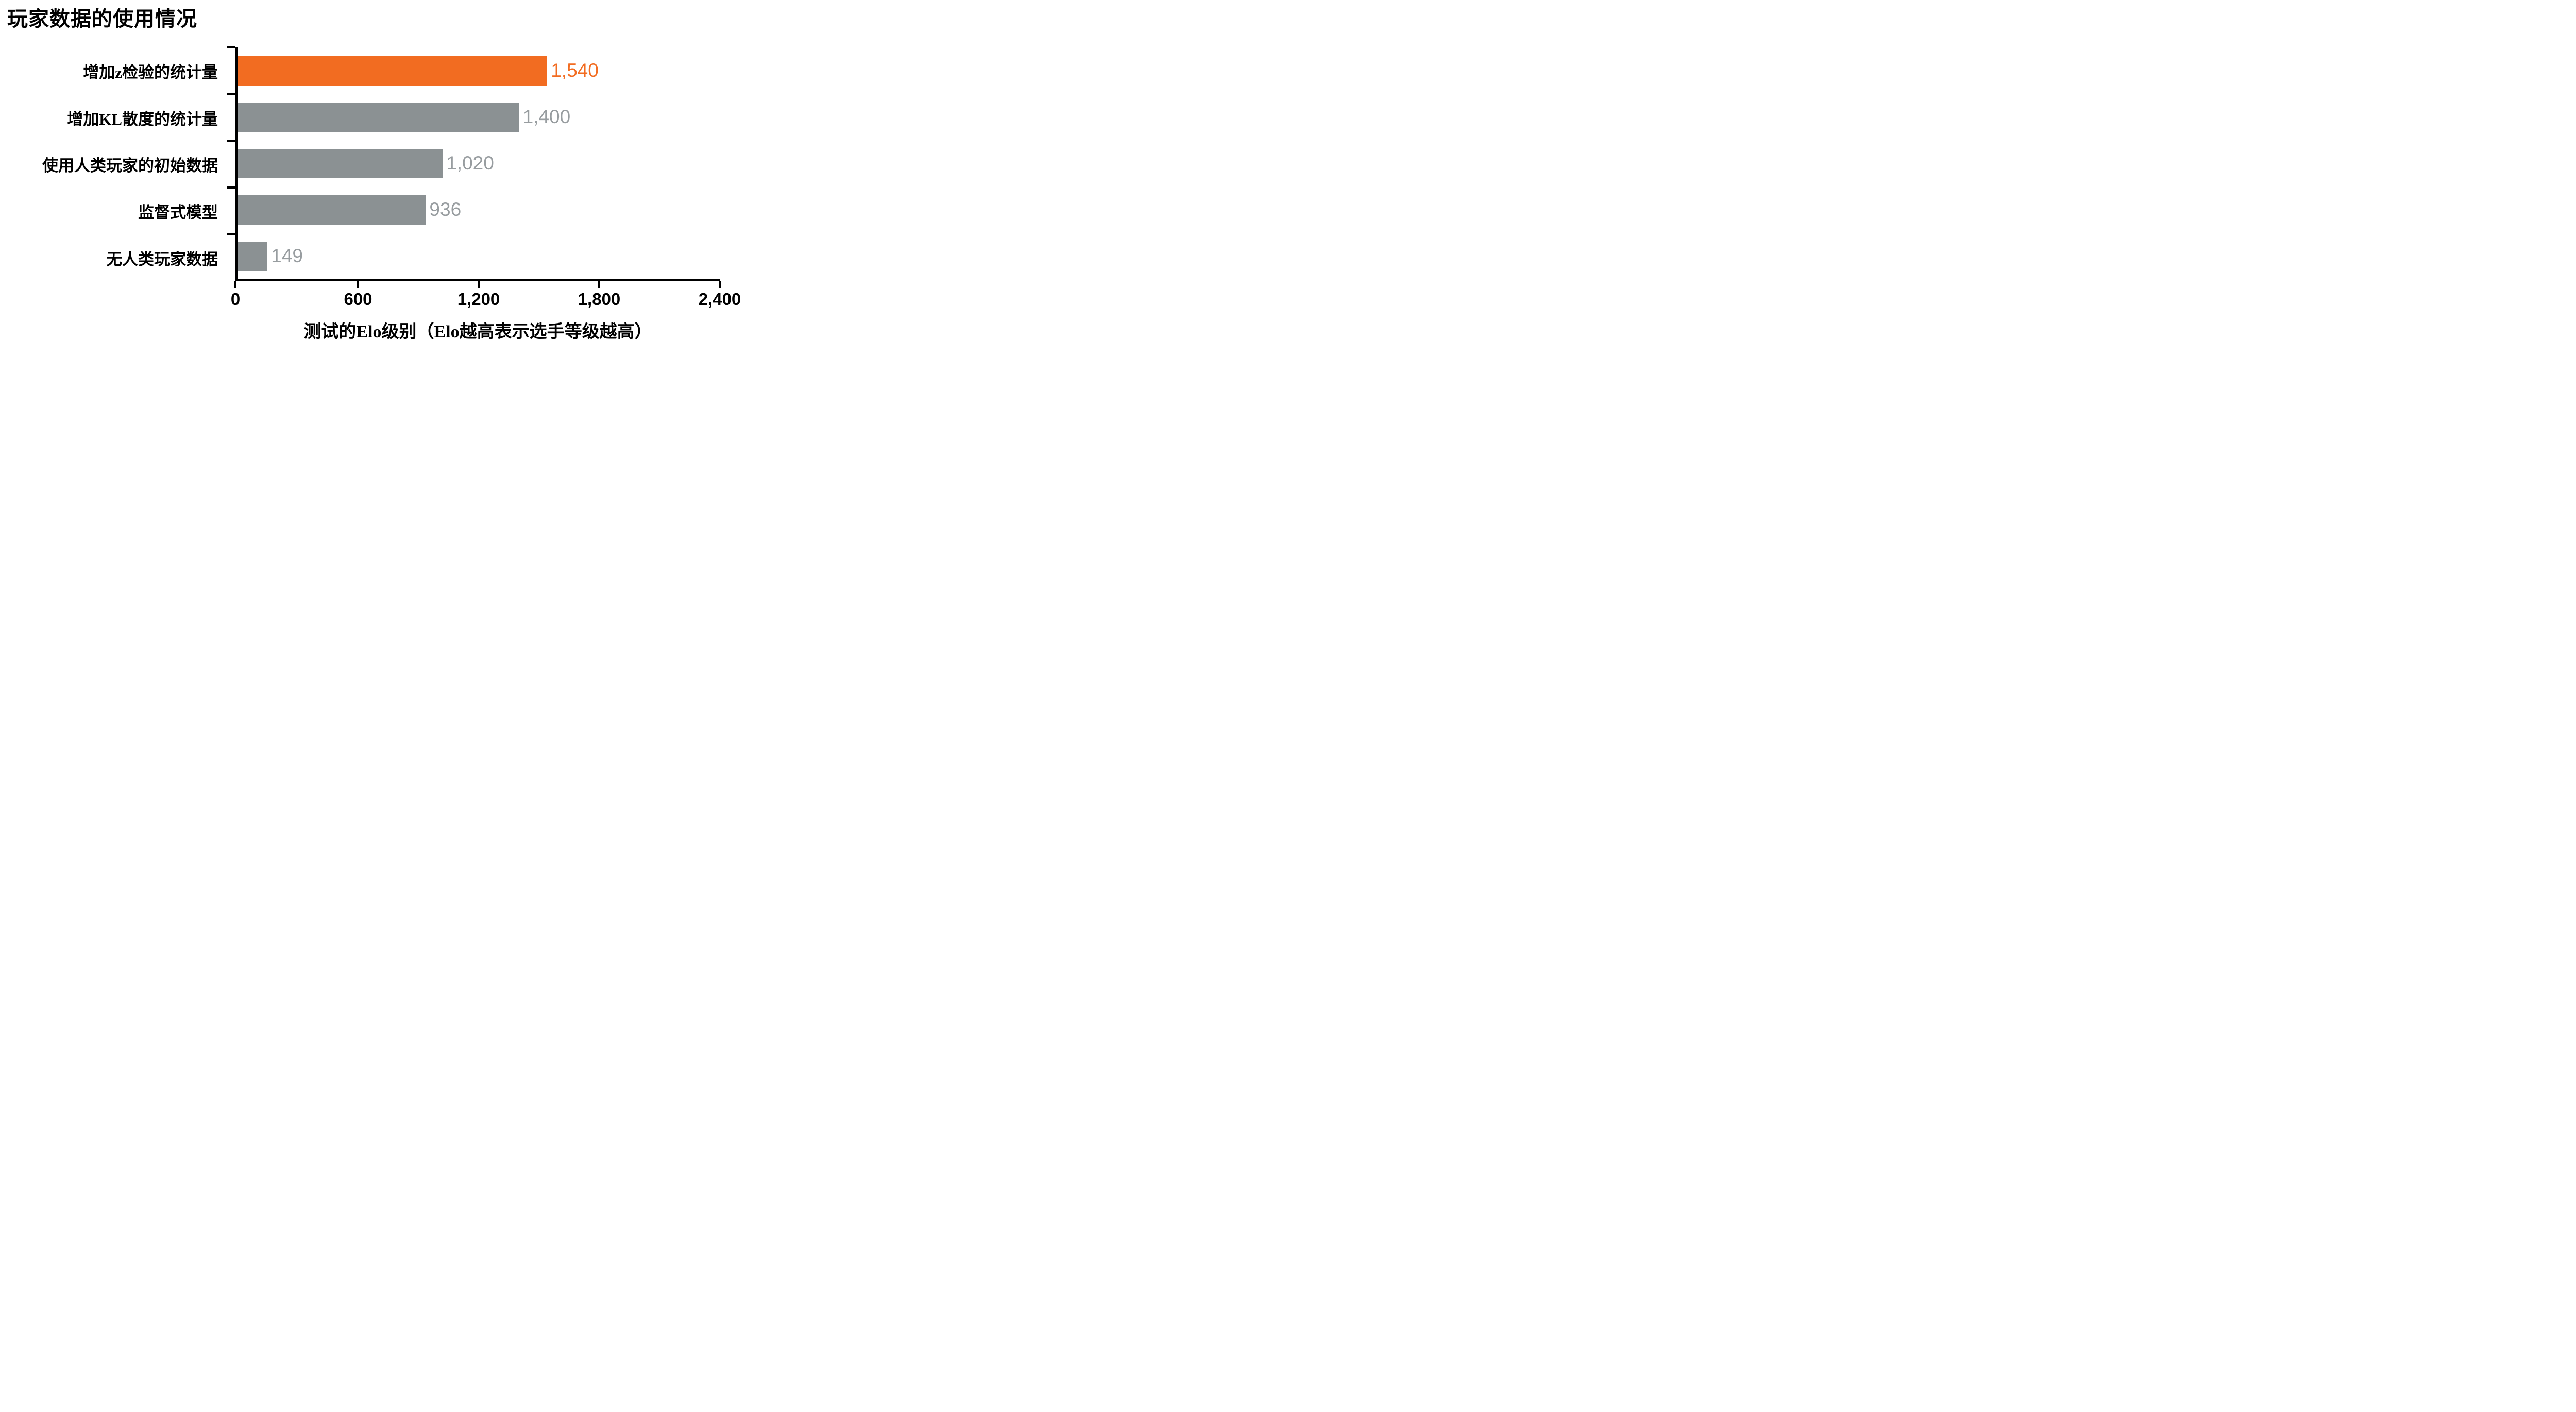 The height and width of the screenshot is (1412, 2576). I want to click on category-label: 无人类玩家数据, so click(162, 259).